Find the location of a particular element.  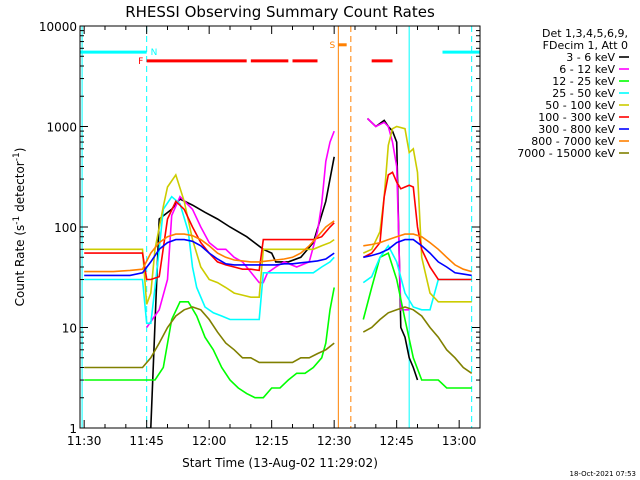

y-tick-label-4: 10000 is located at coordinates (58, 27).